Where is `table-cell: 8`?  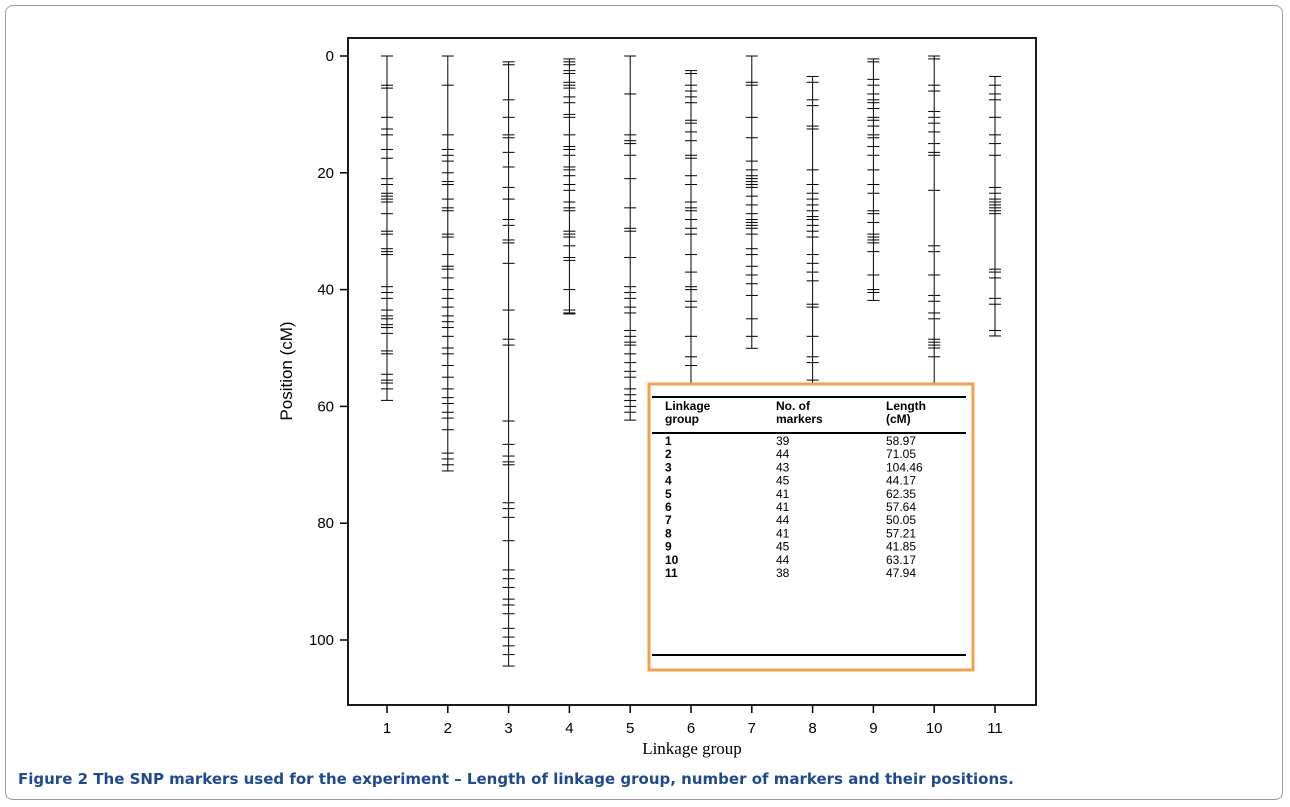 table-cell: 8 is located at coordinates (668, 533).